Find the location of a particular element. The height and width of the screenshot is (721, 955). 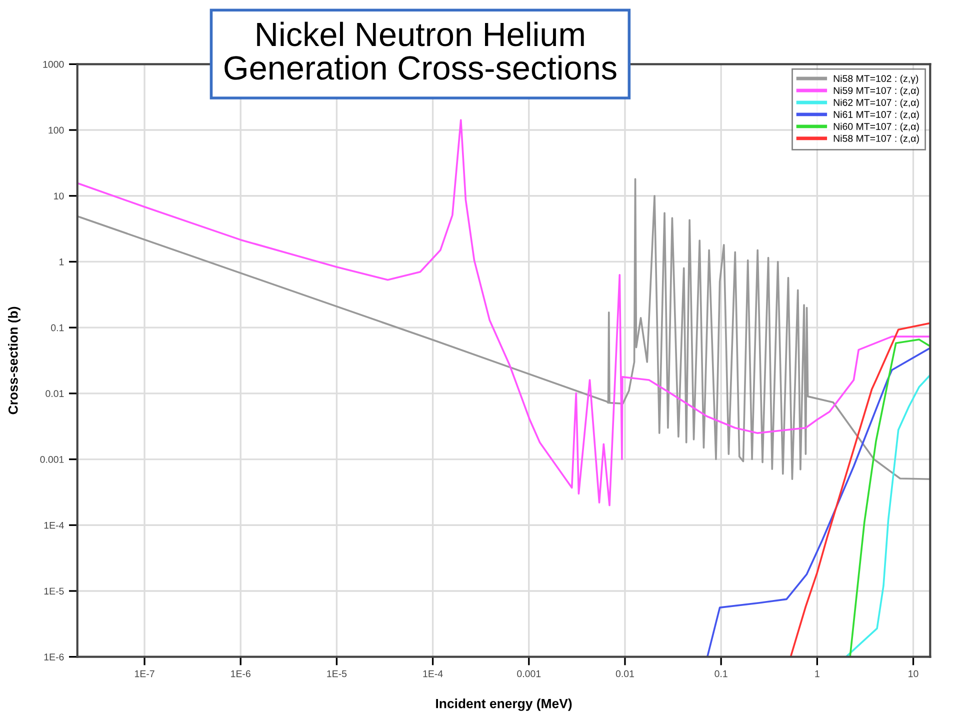

legend-label: Ni61 MT=107 : (z,α) is located at coordinates (876, 115).